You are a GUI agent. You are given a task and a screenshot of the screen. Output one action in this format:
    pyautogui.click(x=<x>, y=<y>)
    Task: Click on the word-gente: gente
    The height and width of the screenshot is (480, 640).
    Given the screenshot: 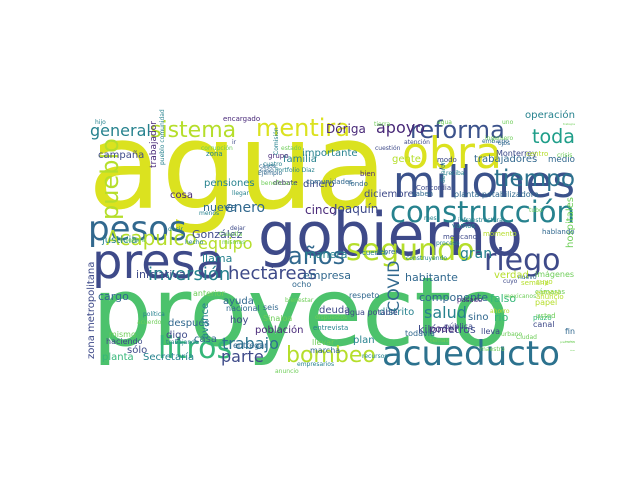 What is the action you would take?
    pyautogui.click(x=406, y=159)
    